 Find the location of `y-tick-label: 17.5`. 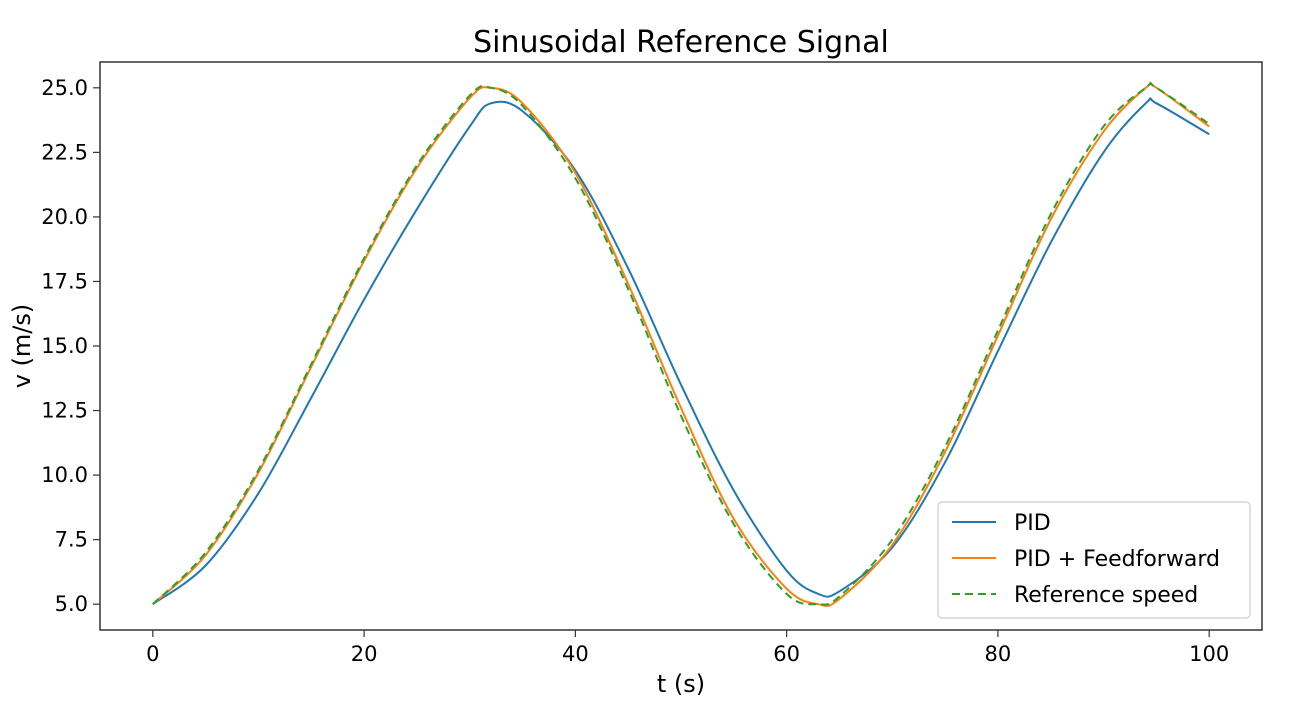

y-tick-label: 17.5 is located at coordinates (64, 281).